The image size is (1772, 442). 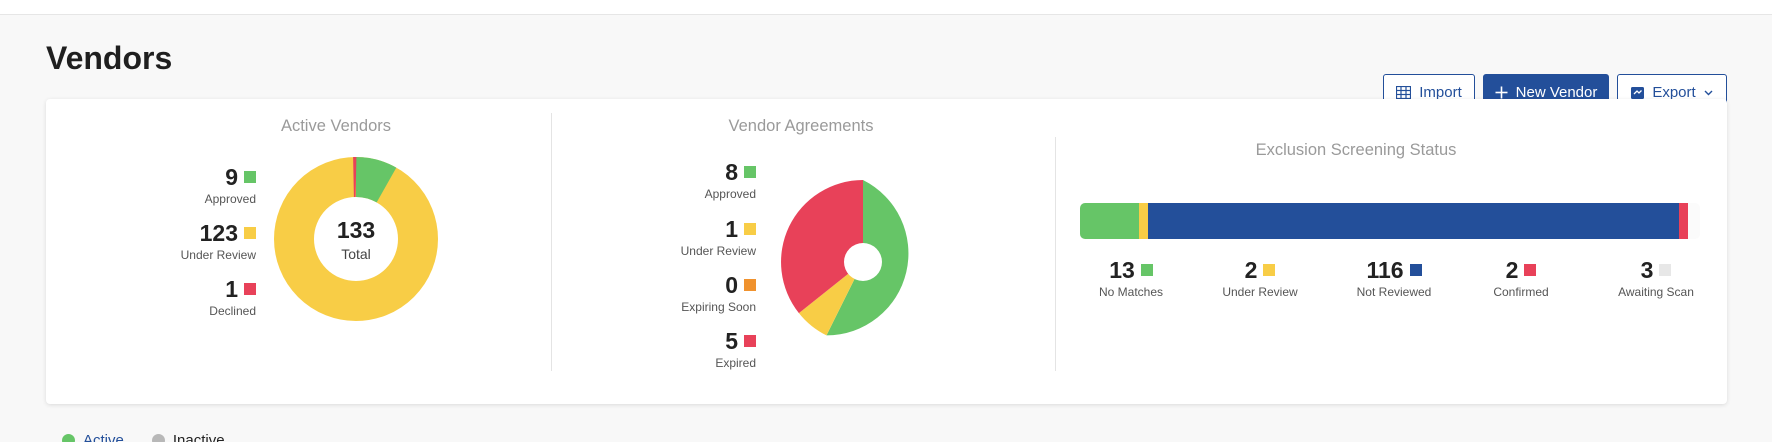 What do you see at coordinates (1356, 150) in the screenshot?
I see `exclusion-screening-title: Exclusion Screening Status` at bounding box center [1356, 150].